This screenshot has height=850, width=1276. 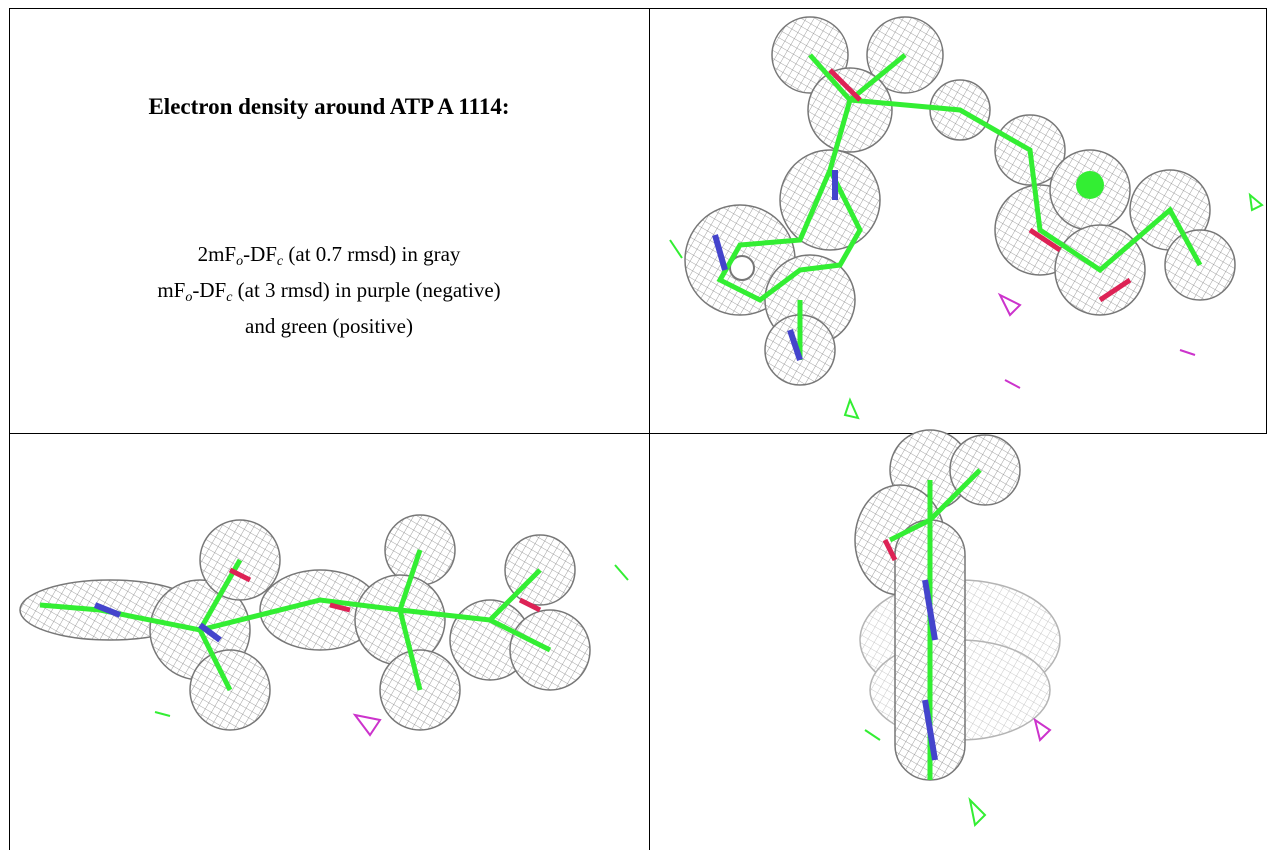 I want to click on text: 2mF, so click(x=217, y=254).